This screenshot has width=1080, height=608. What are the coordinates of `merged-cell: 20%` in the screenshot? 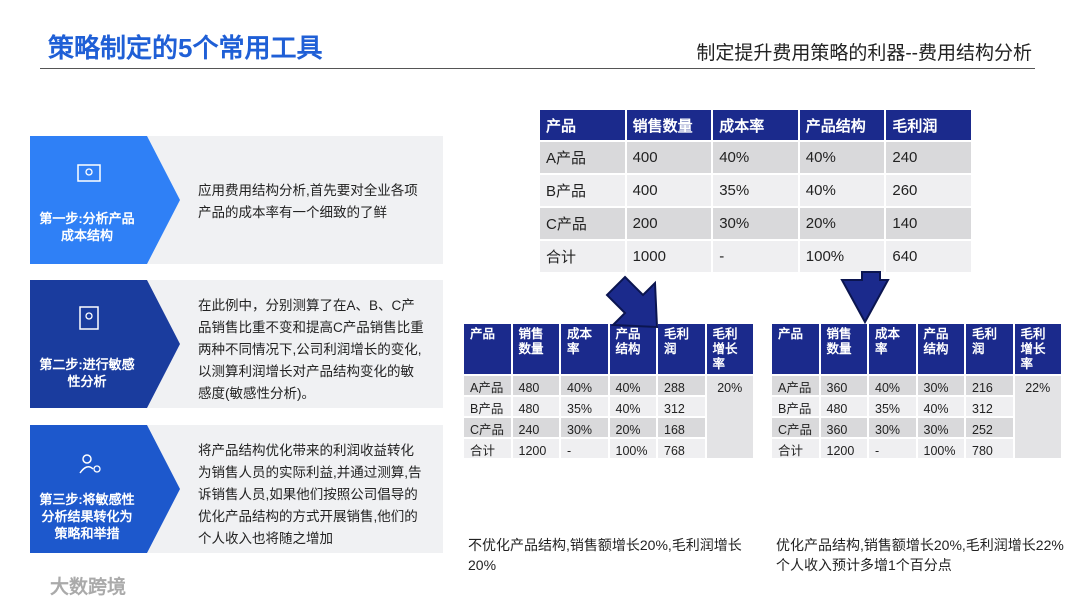 It's located at (729, 417).